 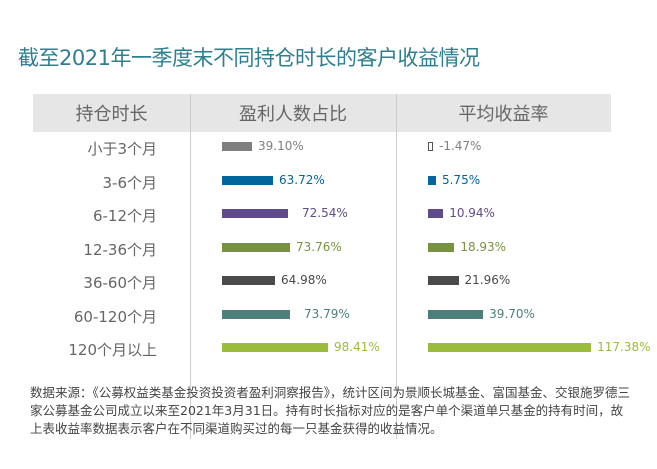 I want to click on table-row: 小于3个月 39.10% -1.47%, so click(x=328, y=148).